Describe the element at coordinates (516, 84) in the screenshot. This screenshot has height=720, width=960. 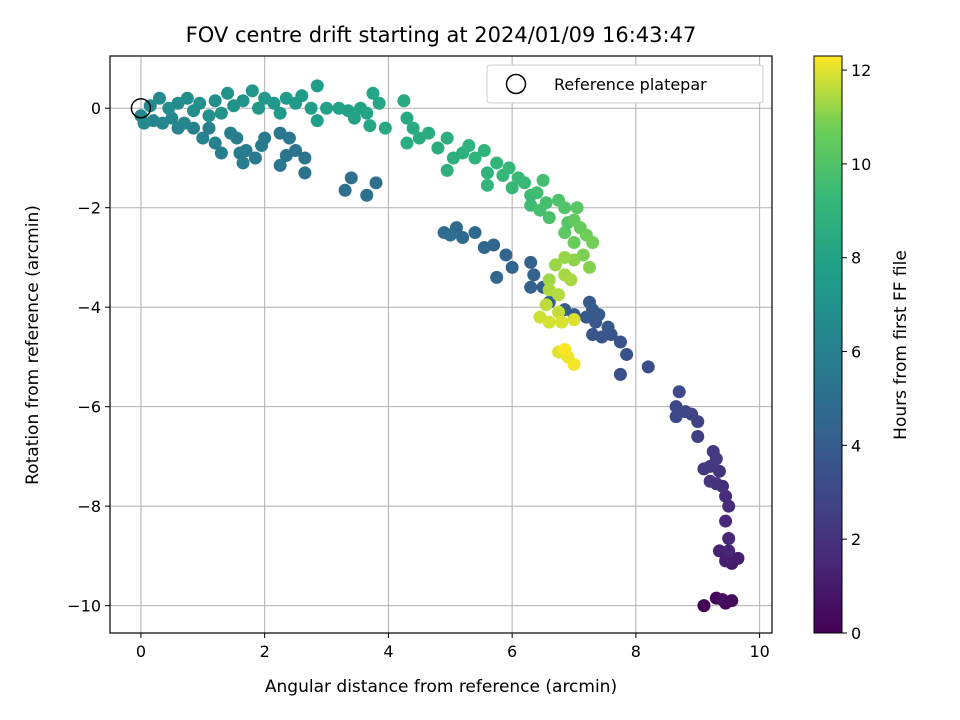
I see `reference-marker-legend-icon` at that location.